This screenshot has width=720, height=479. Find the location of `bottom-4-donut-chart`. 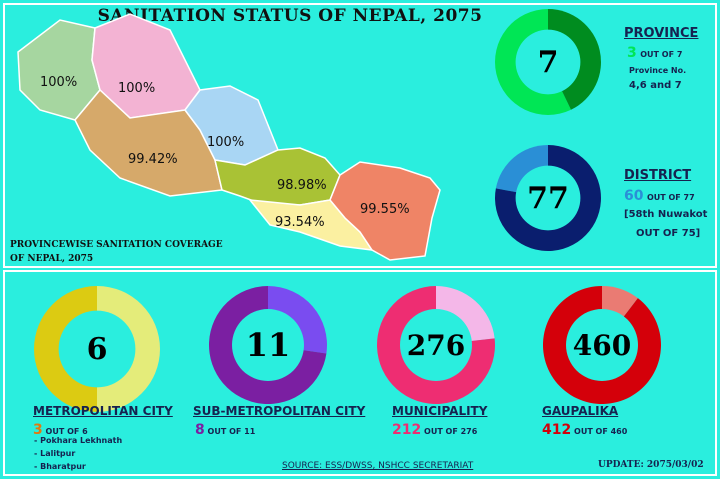

bottom-4-donut-chart is located at coordinates (602, 345).